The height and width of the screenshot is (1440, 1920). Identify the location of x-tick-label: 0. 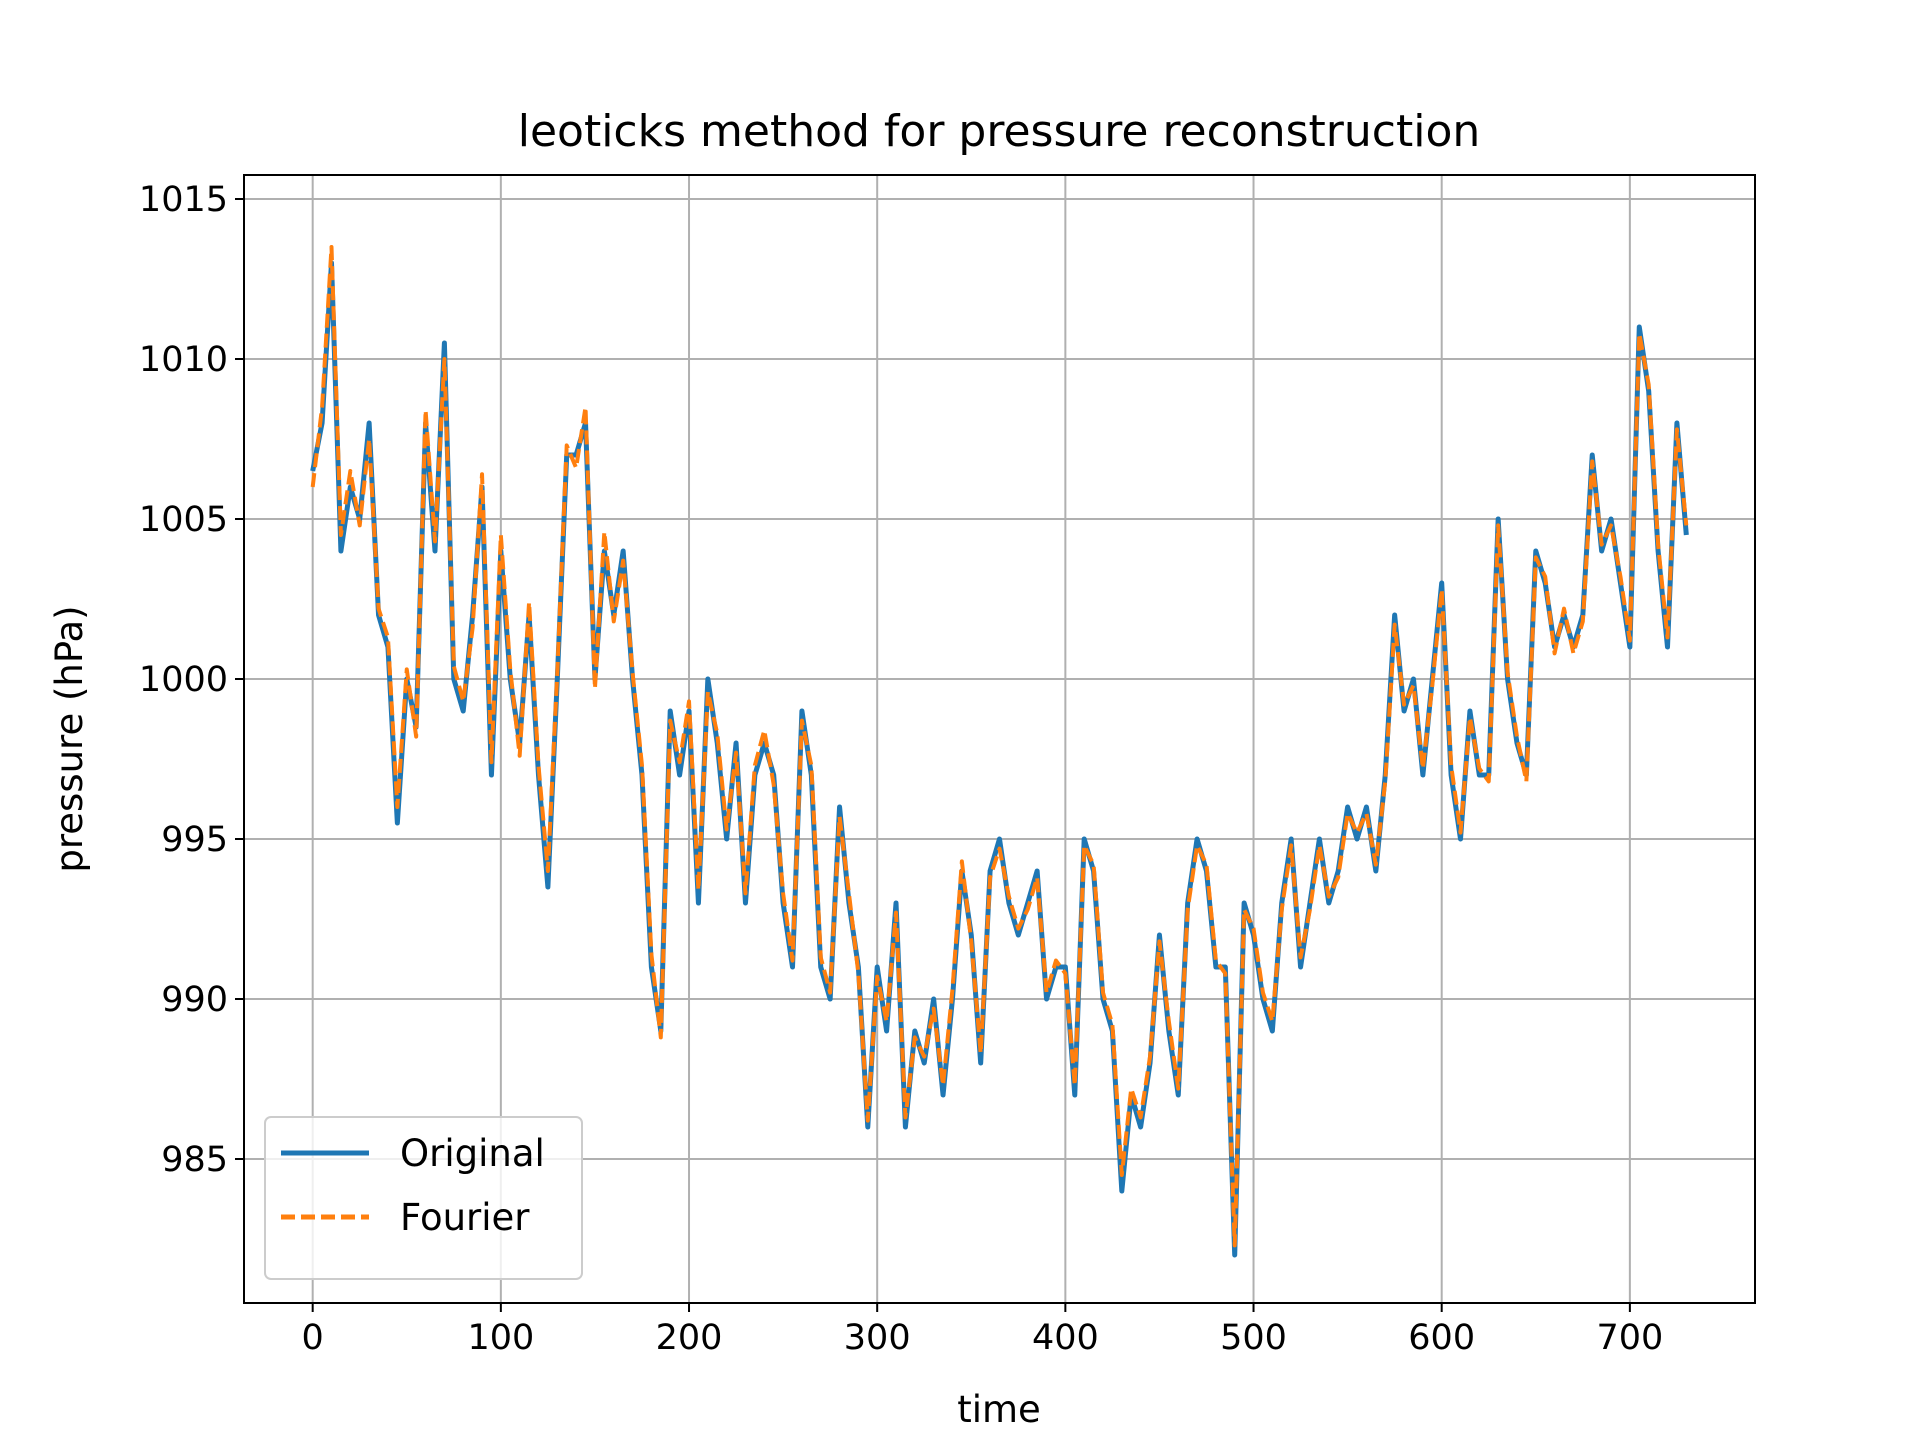
(313, 1338).